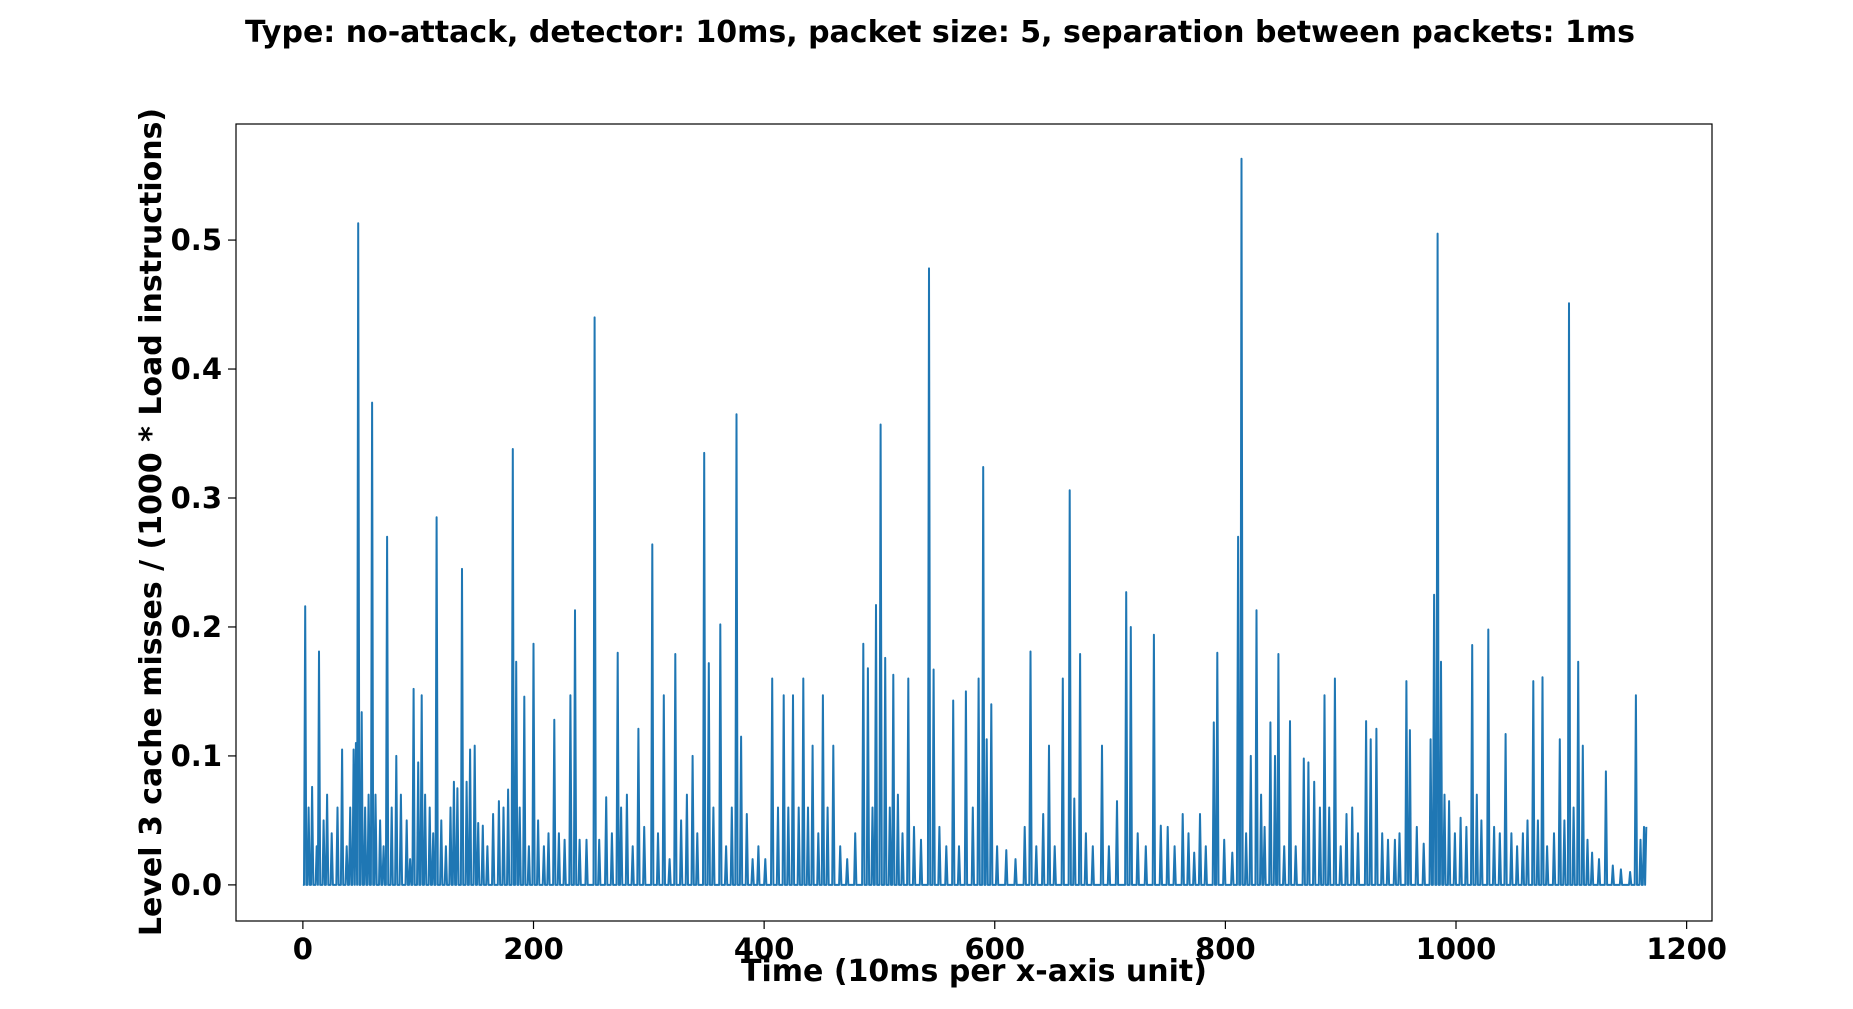  Describe the element at coordinates (196, 498) in the screenshot. I see `y-tick-label: 0.3` at that location.